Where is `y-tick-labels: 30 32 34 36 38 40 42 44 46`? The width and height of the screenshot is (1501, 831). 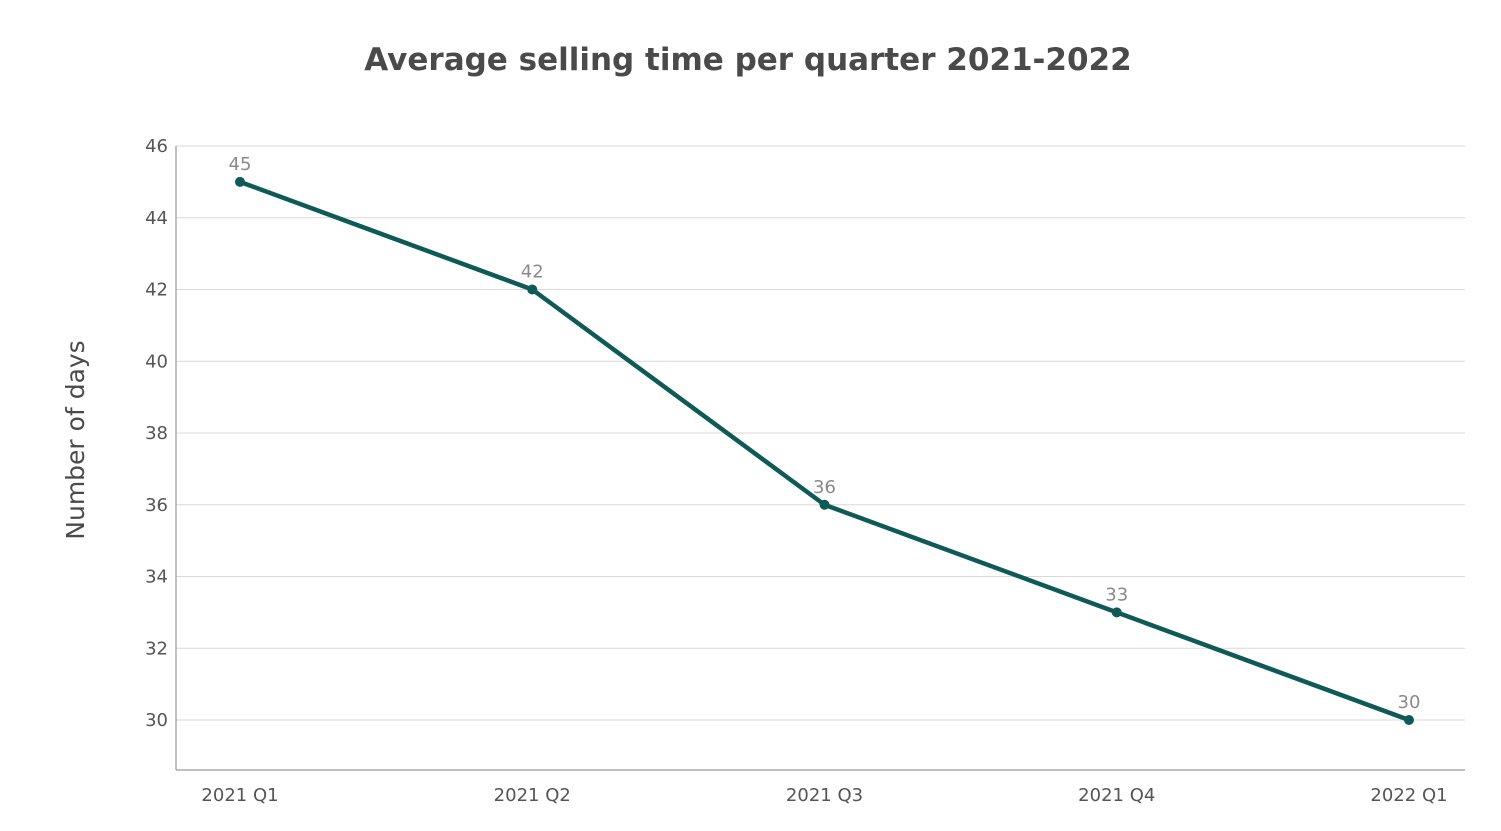 y-tick-labels: 30 32 34 36 38 40 42 44 46 is located at coordinates (156, 433).